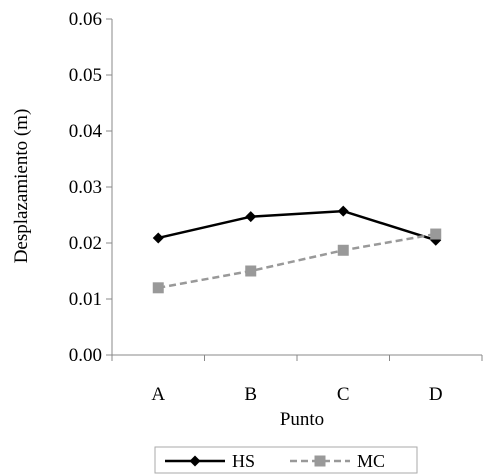 The height and width of the screenshot is (474, 484). I want to click on y-tick-label: 0.00, so click(85, 355).